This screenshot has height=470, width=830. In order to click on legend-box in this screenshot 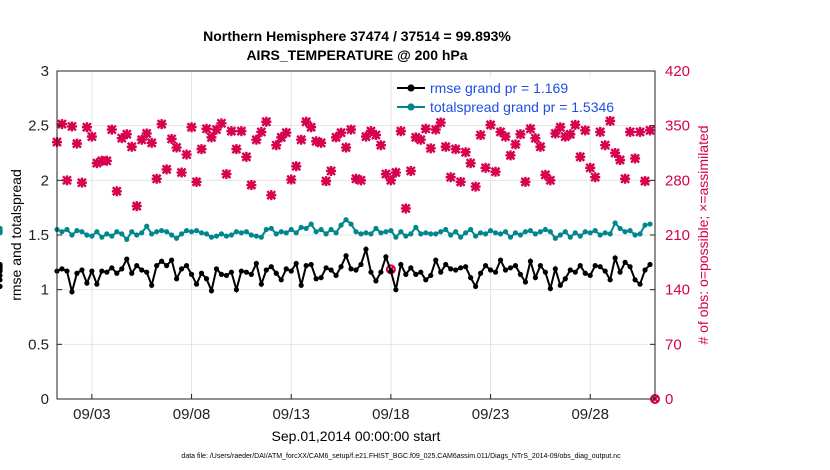, I will do `click(521, 96)`.